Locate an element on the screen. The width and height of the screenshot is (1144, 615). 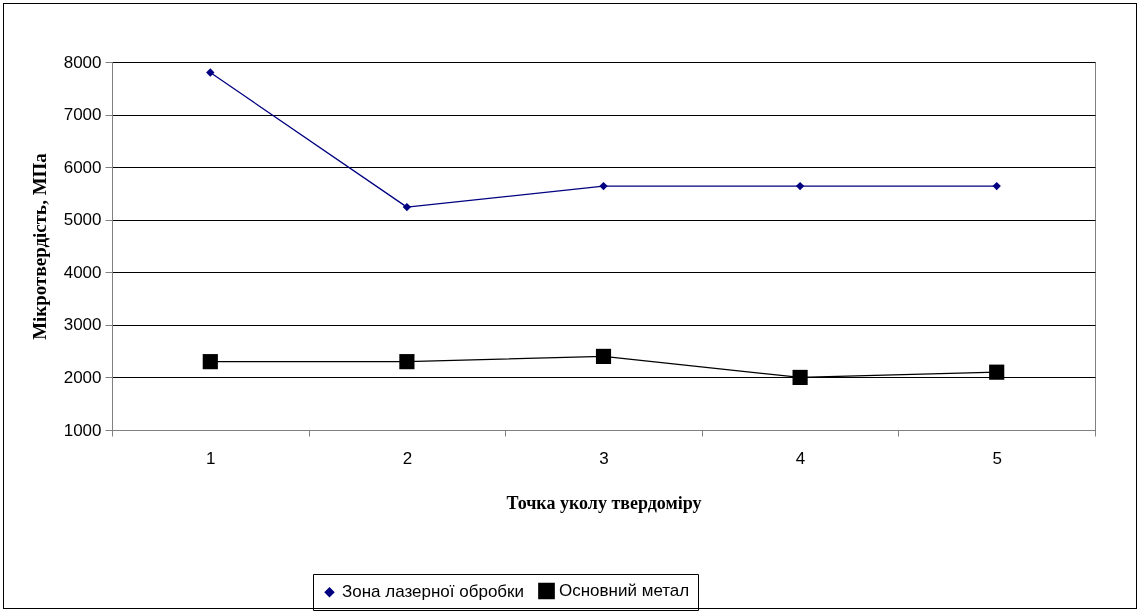
x-tick-label: 4 is located at coordinates (800, 458).